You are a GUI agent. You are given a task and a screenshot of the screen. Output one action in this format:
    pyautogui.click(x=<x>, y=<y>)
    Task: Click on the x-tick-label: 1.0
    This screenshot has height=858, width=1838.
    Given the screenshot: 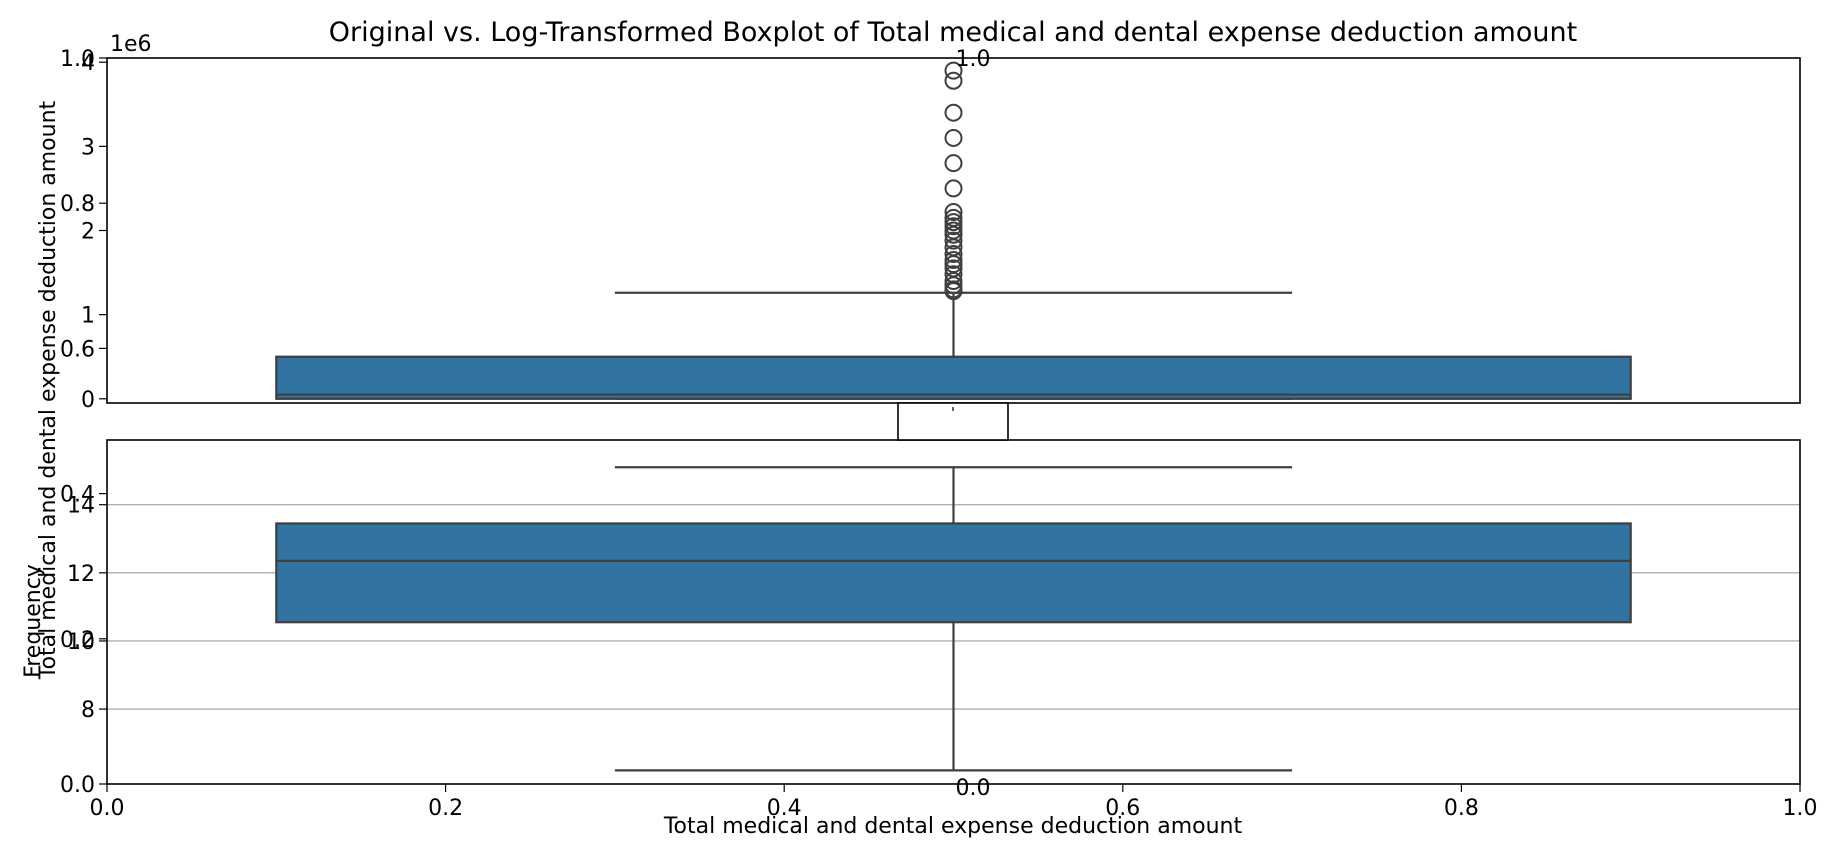 What is the action you would take?
    pyautogui.click(x=1800, y=808)
    